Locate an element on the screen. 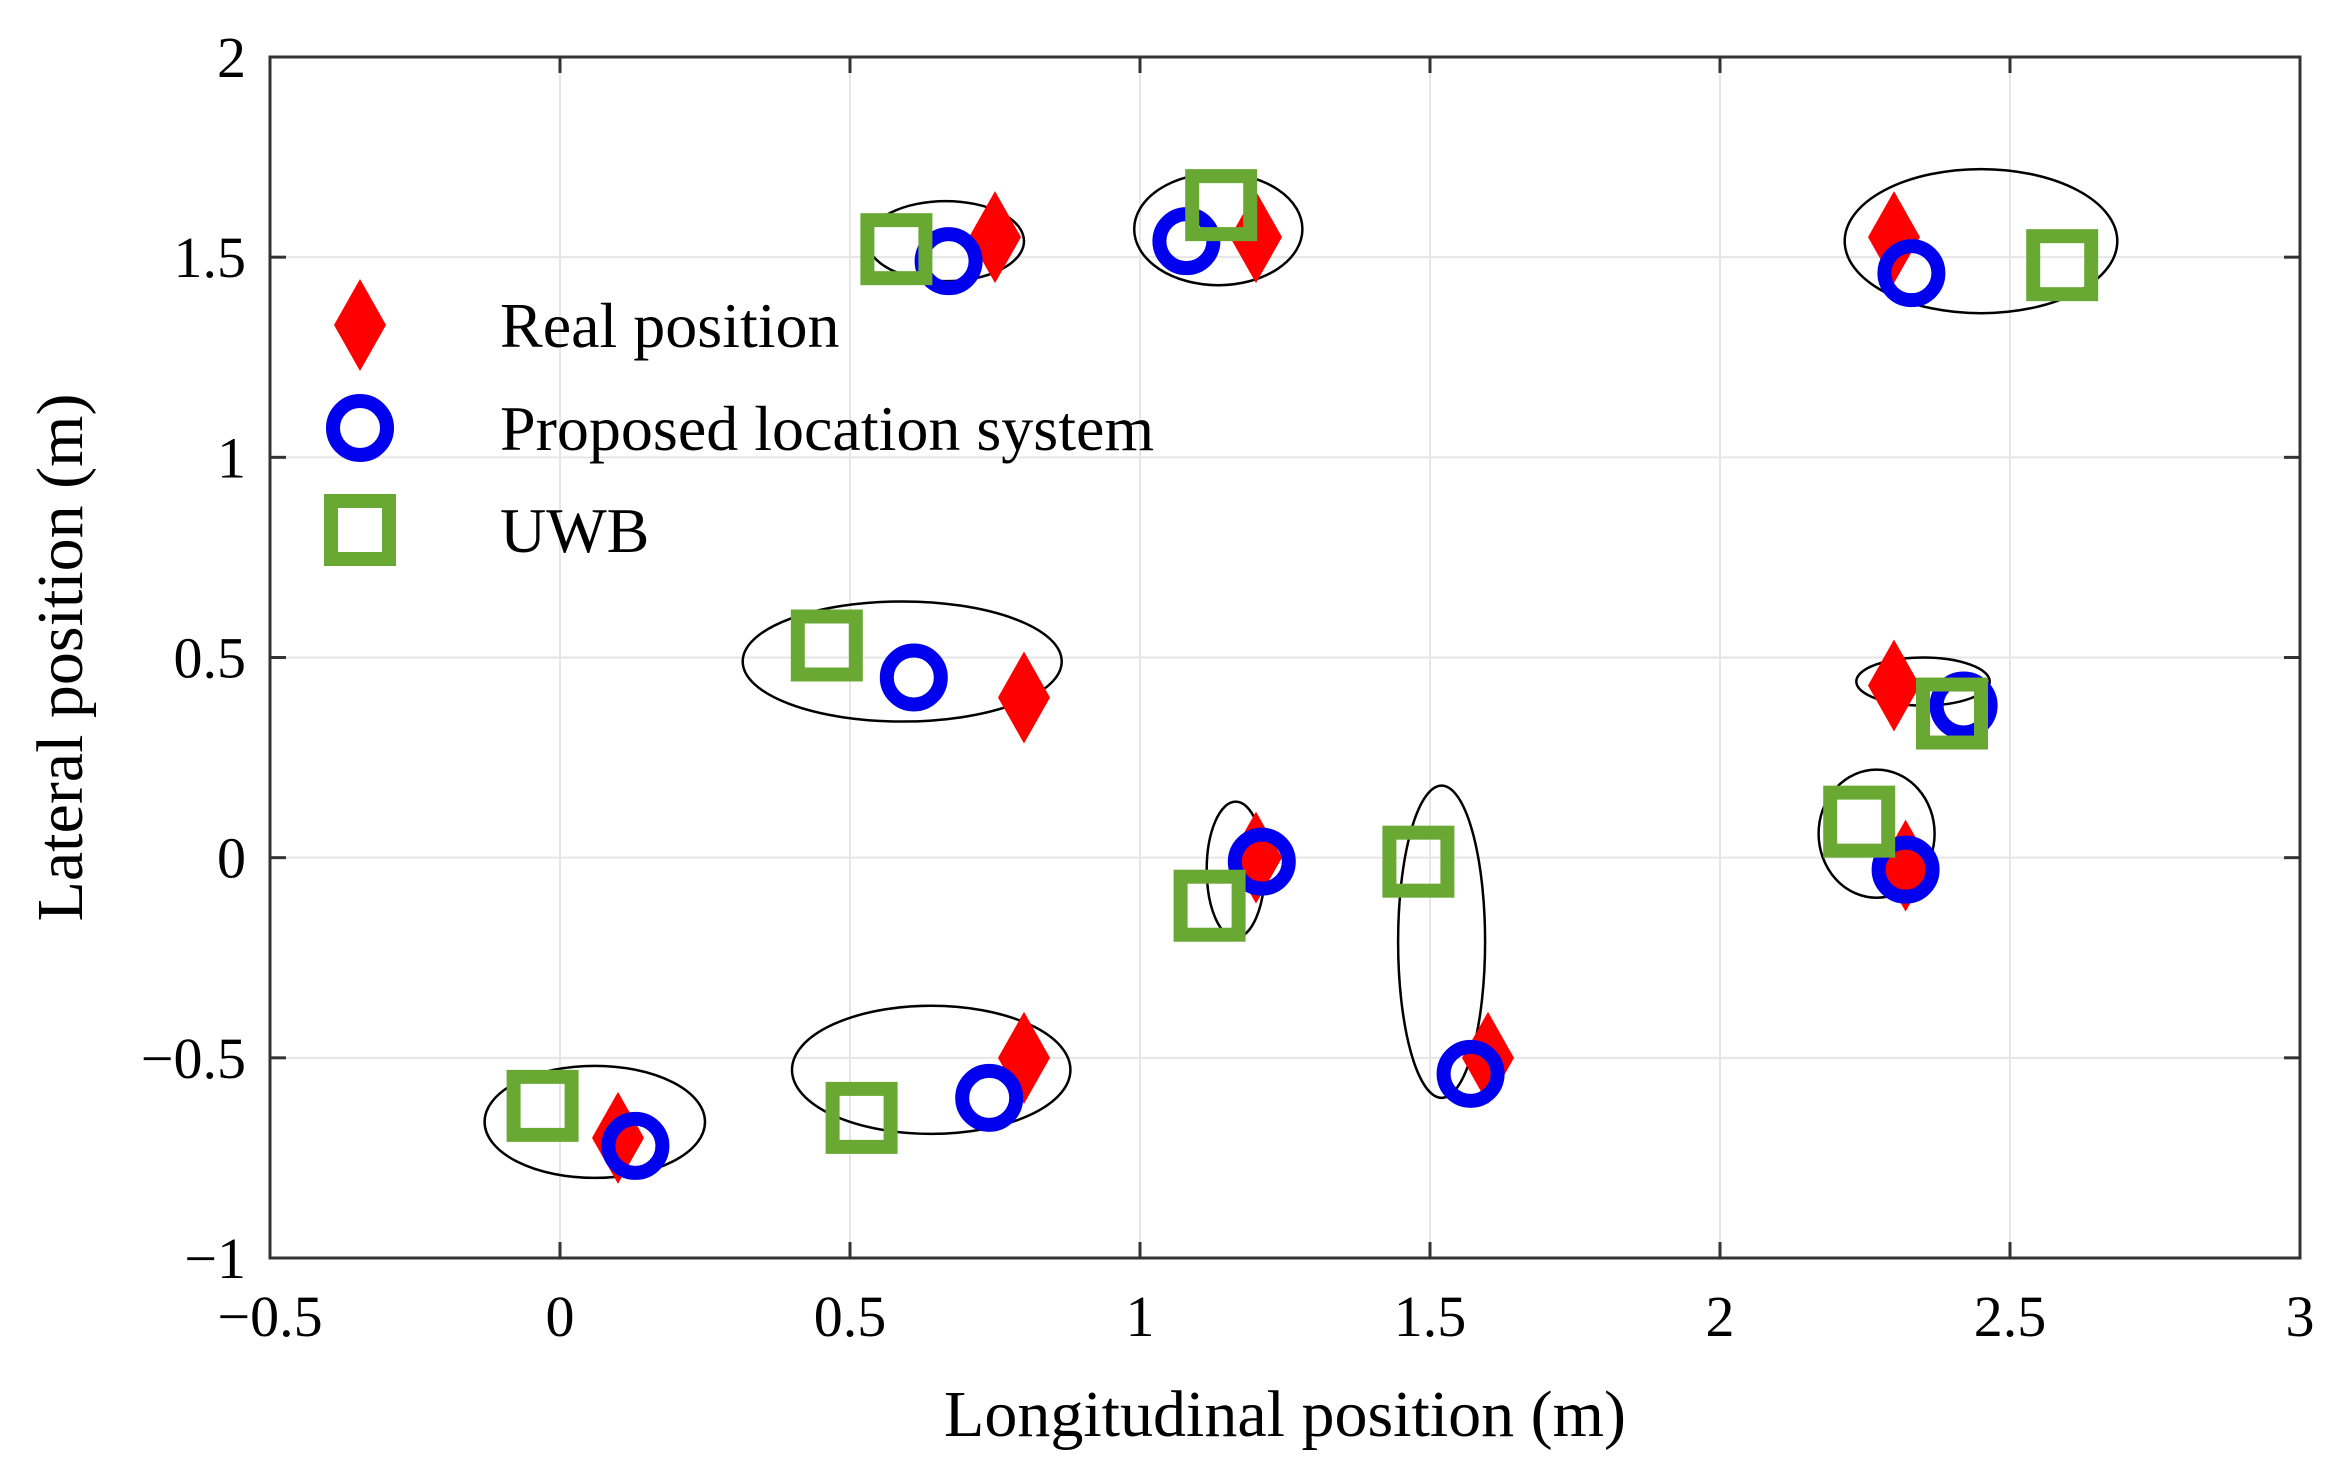 The width and height of the screenshot is (2335, 1474). legend-real-position-marker is located at coordinates (360, 325).